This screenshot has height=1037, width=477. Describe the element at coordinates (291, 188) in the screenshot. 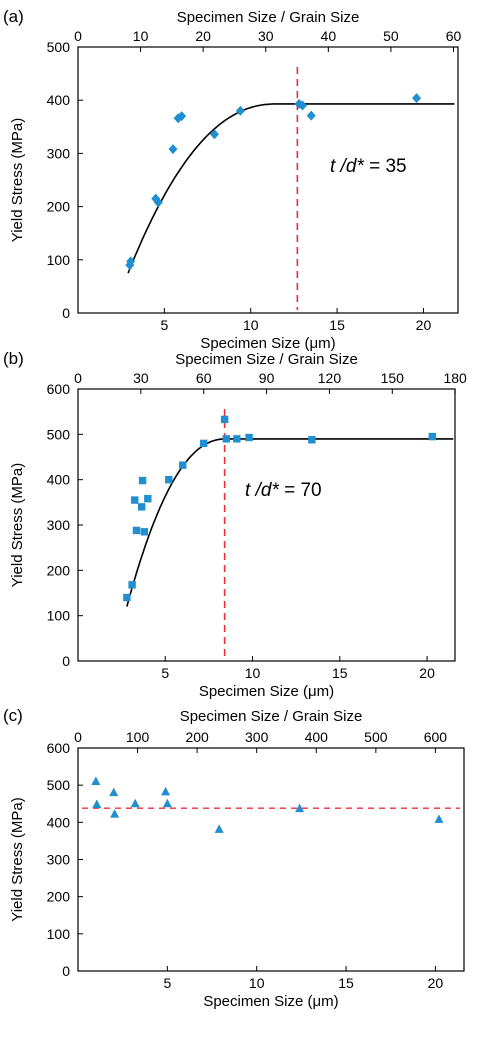

I see `fit-curve` at that location.